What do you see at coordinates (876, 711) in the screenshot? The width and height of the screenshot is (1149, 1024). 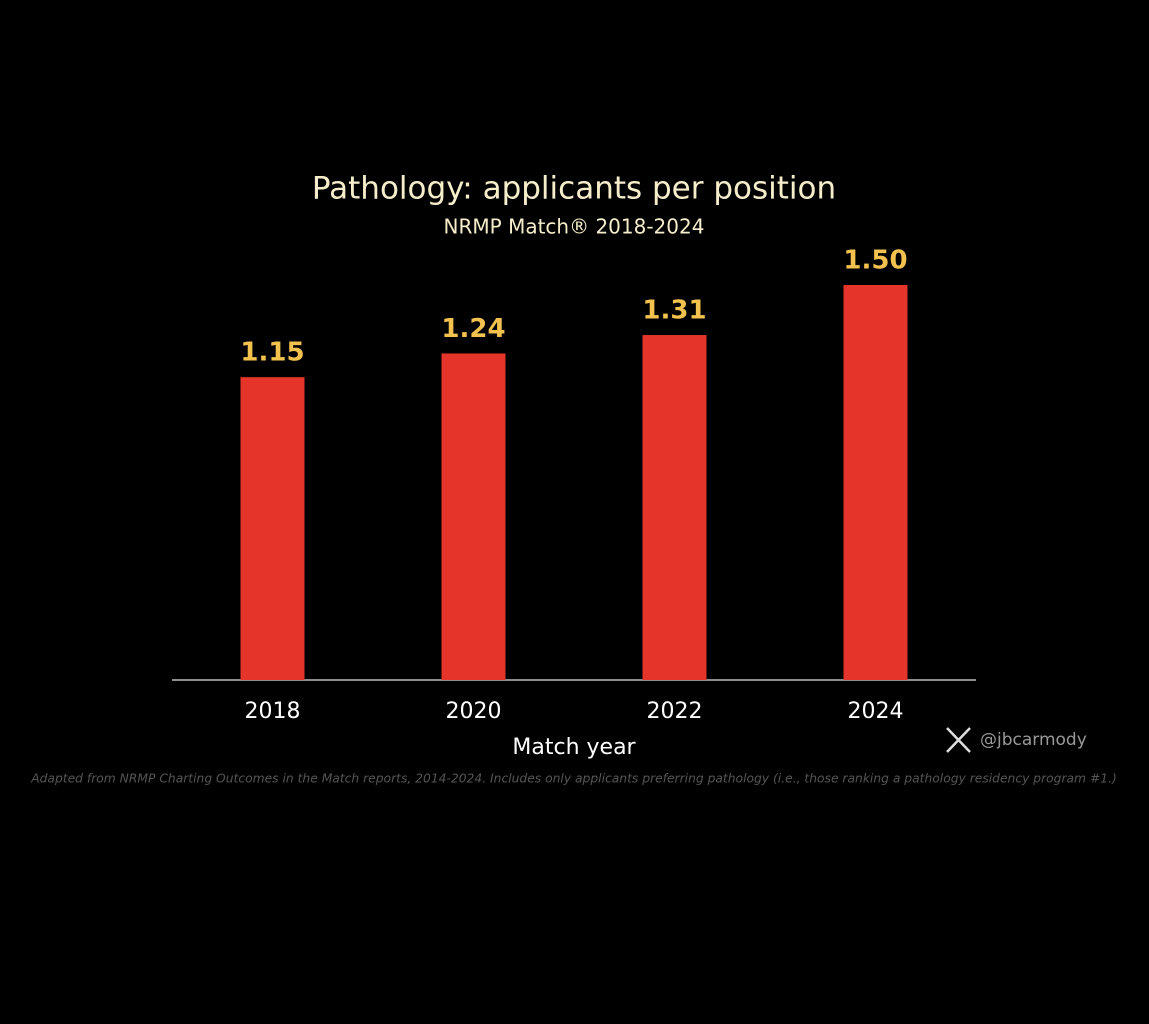 I see `x-tick-label: 2024` at bounding box center [876, 711].